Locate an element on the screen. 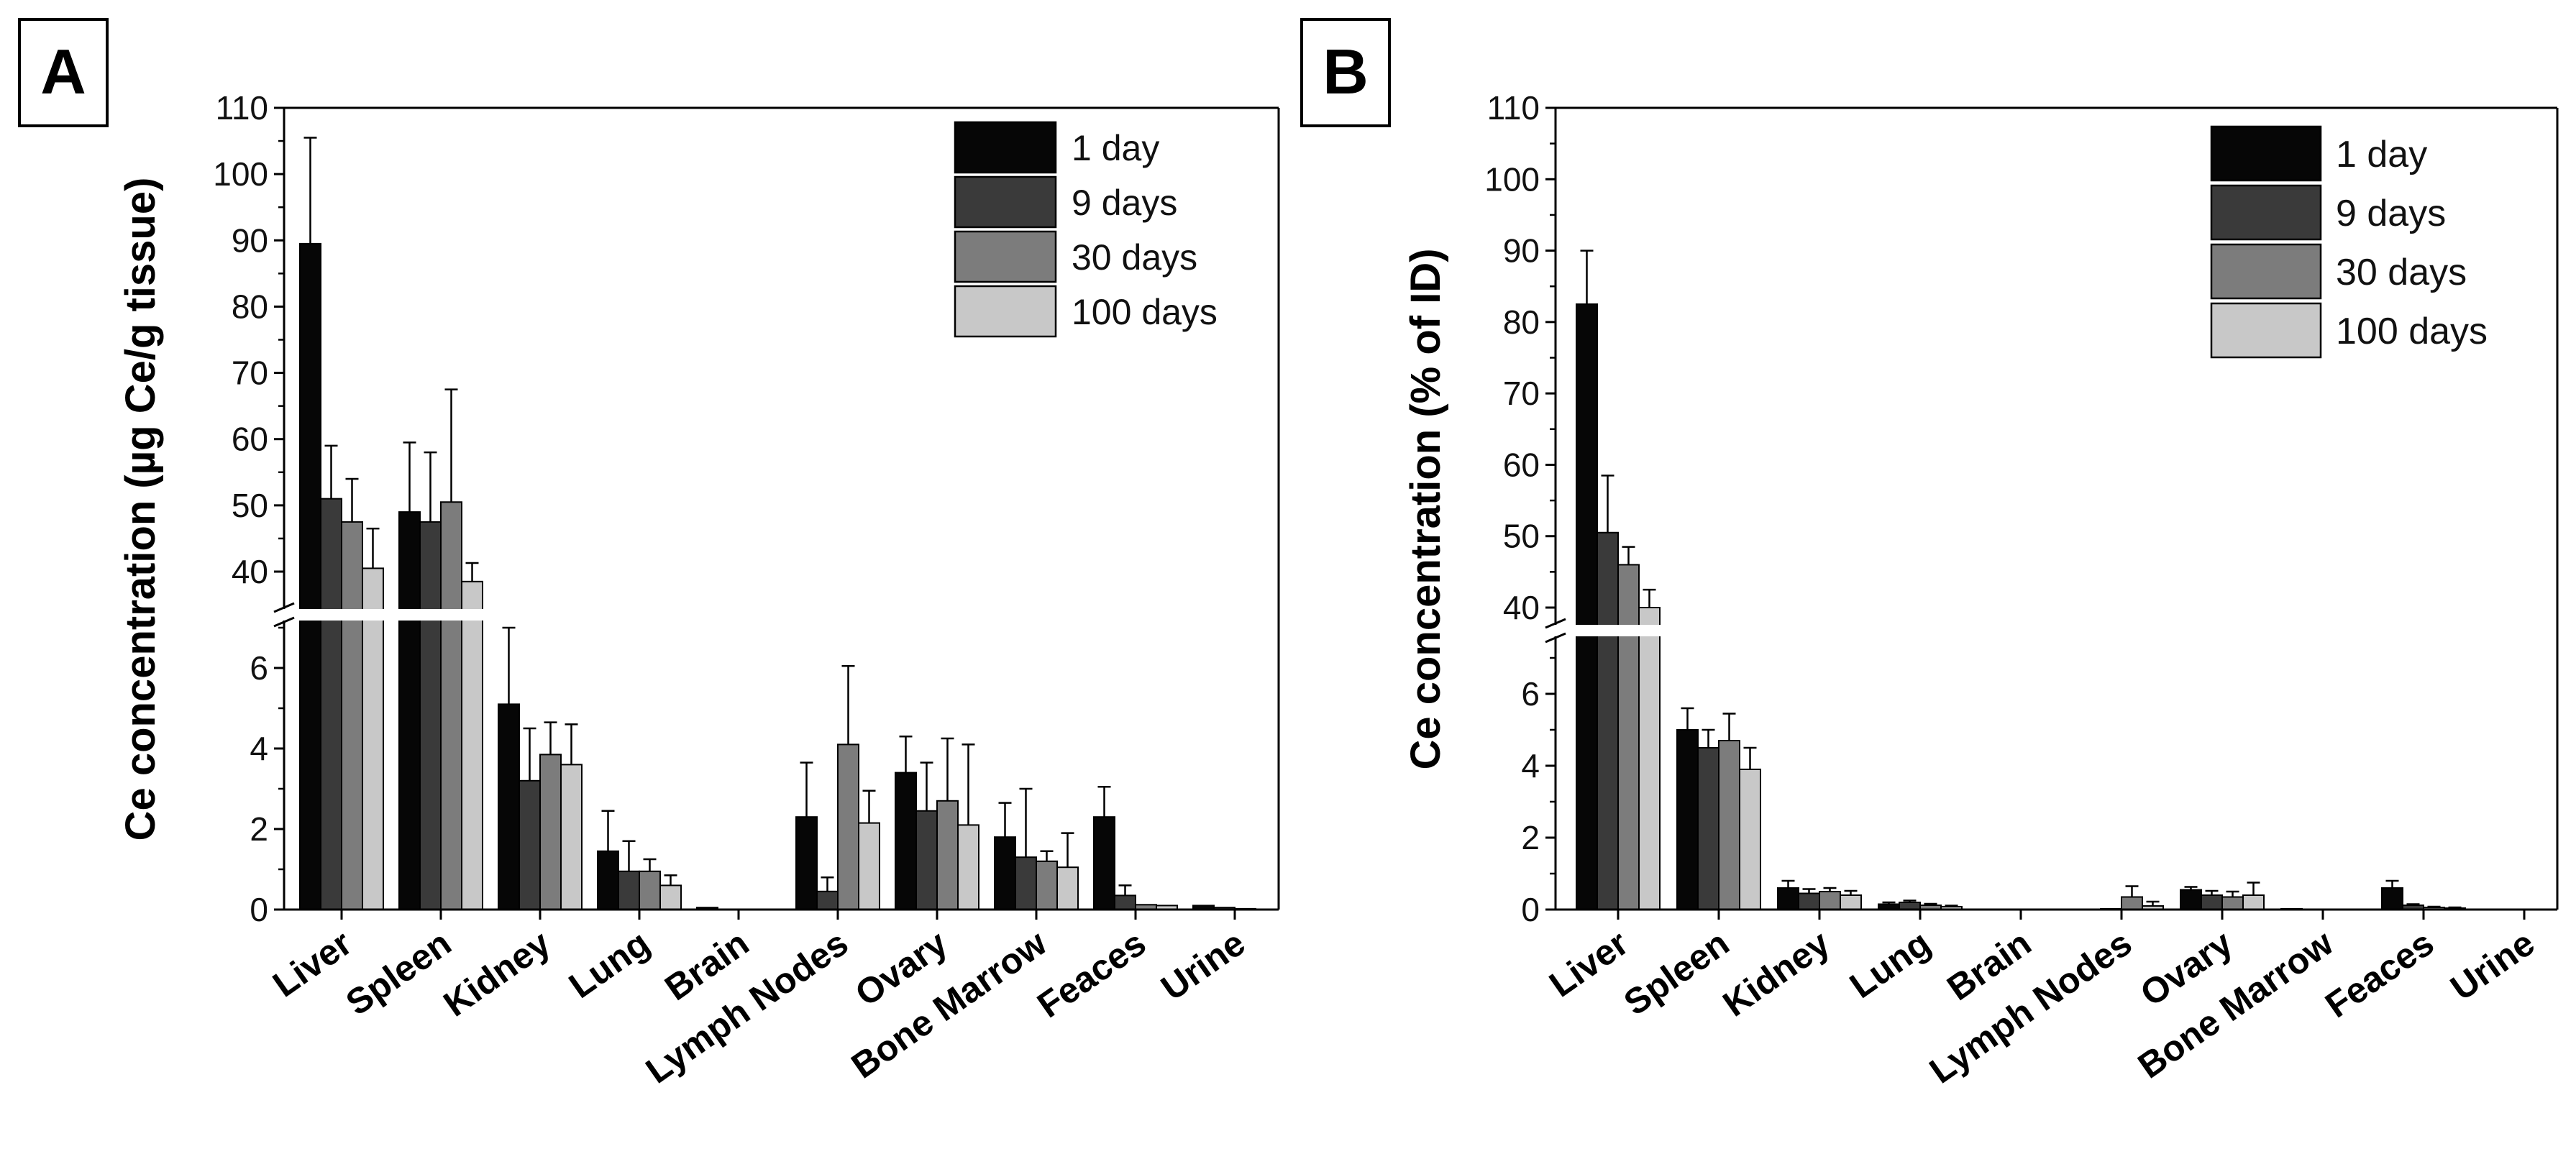 Image resolution: width=2576 pixels, height=1172 pixels. bar-lymph-nodes-100-days is located at coordinates (869, 866).